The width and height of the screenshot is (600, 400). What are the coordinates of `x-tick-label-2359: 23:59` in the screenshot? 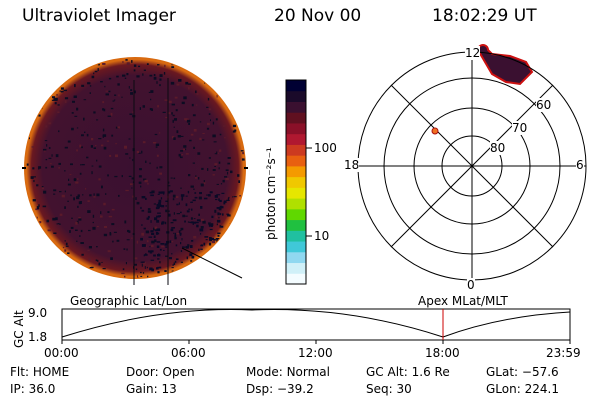 It's located at (563, 353).